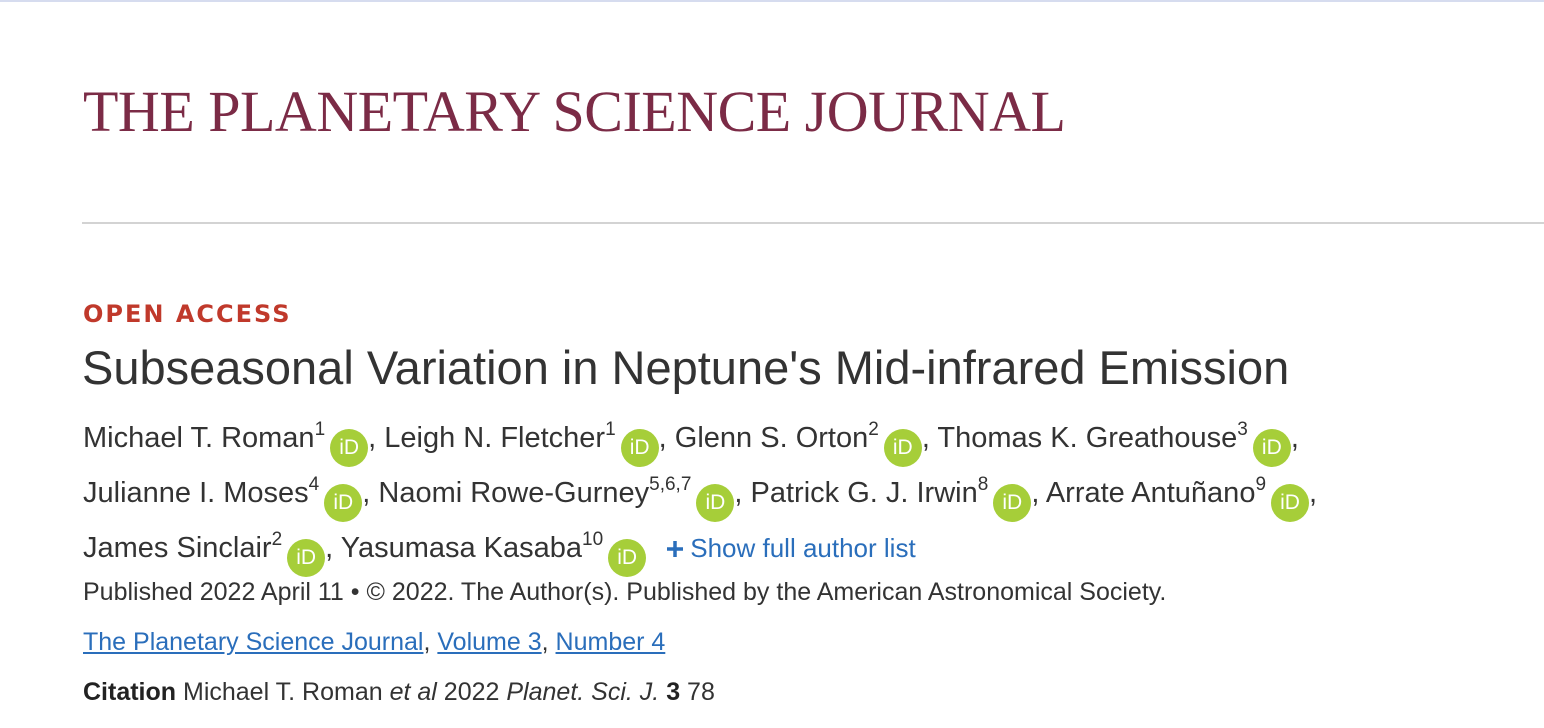 The image size is (1544, 728). What do you see at coordinates (771, 438) in the screenshot?
I see `author-name: Glenn S. Orton` at bounding box center [771, 438].